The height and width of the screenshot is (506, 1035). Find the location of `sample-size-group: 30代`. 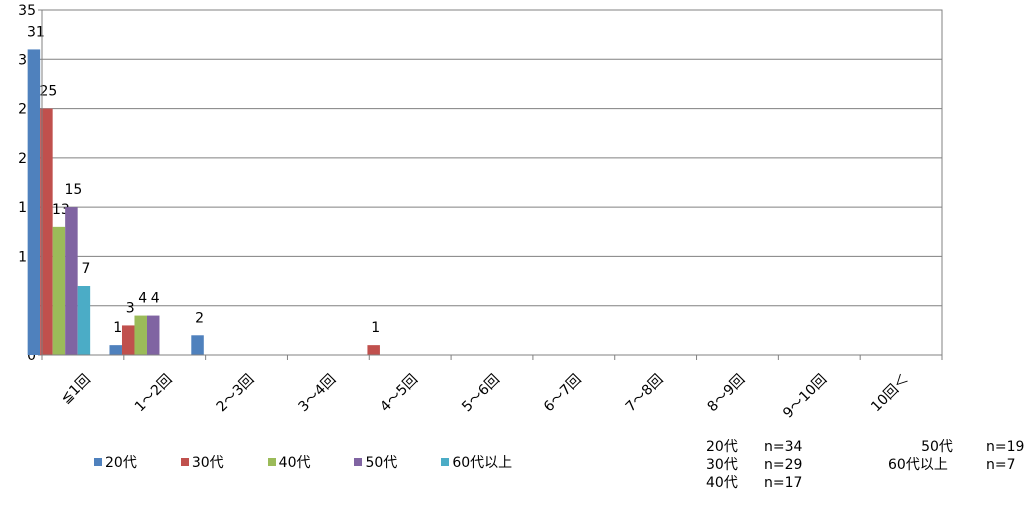

sample-size-group: 30代 is located at coordinates (722, 465).